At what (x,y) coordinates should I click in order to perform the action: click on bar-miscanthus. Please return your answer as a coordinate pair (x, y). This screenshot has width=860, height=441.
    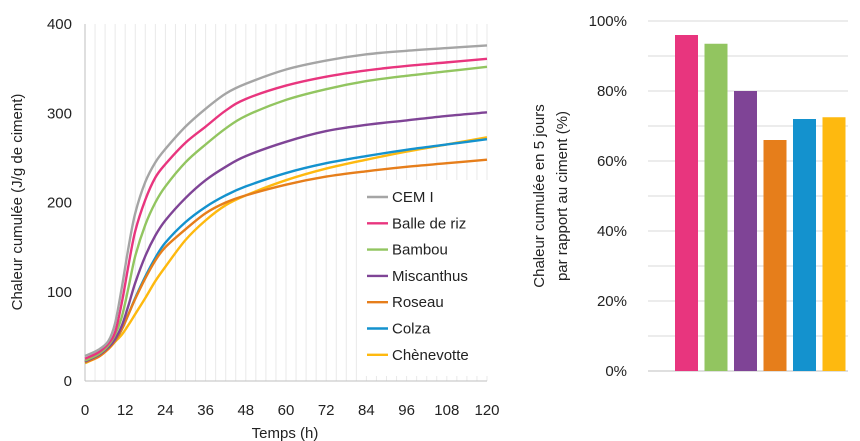
    Looking at the image, I should click on (745, 231).